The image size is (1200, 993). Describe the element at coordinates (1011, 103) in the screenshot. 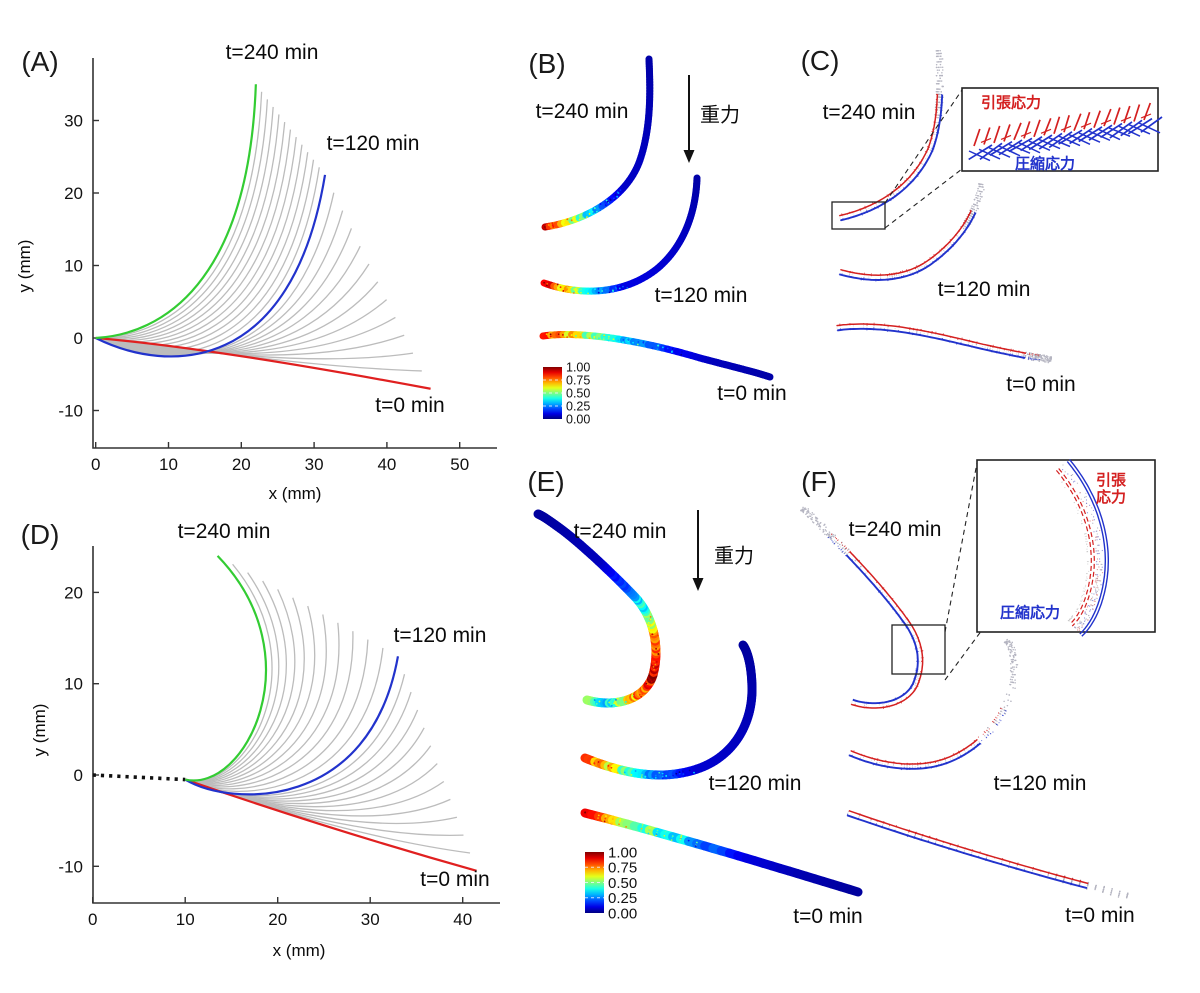

I see `panel-c-tension-label: 引張応力` at that location.